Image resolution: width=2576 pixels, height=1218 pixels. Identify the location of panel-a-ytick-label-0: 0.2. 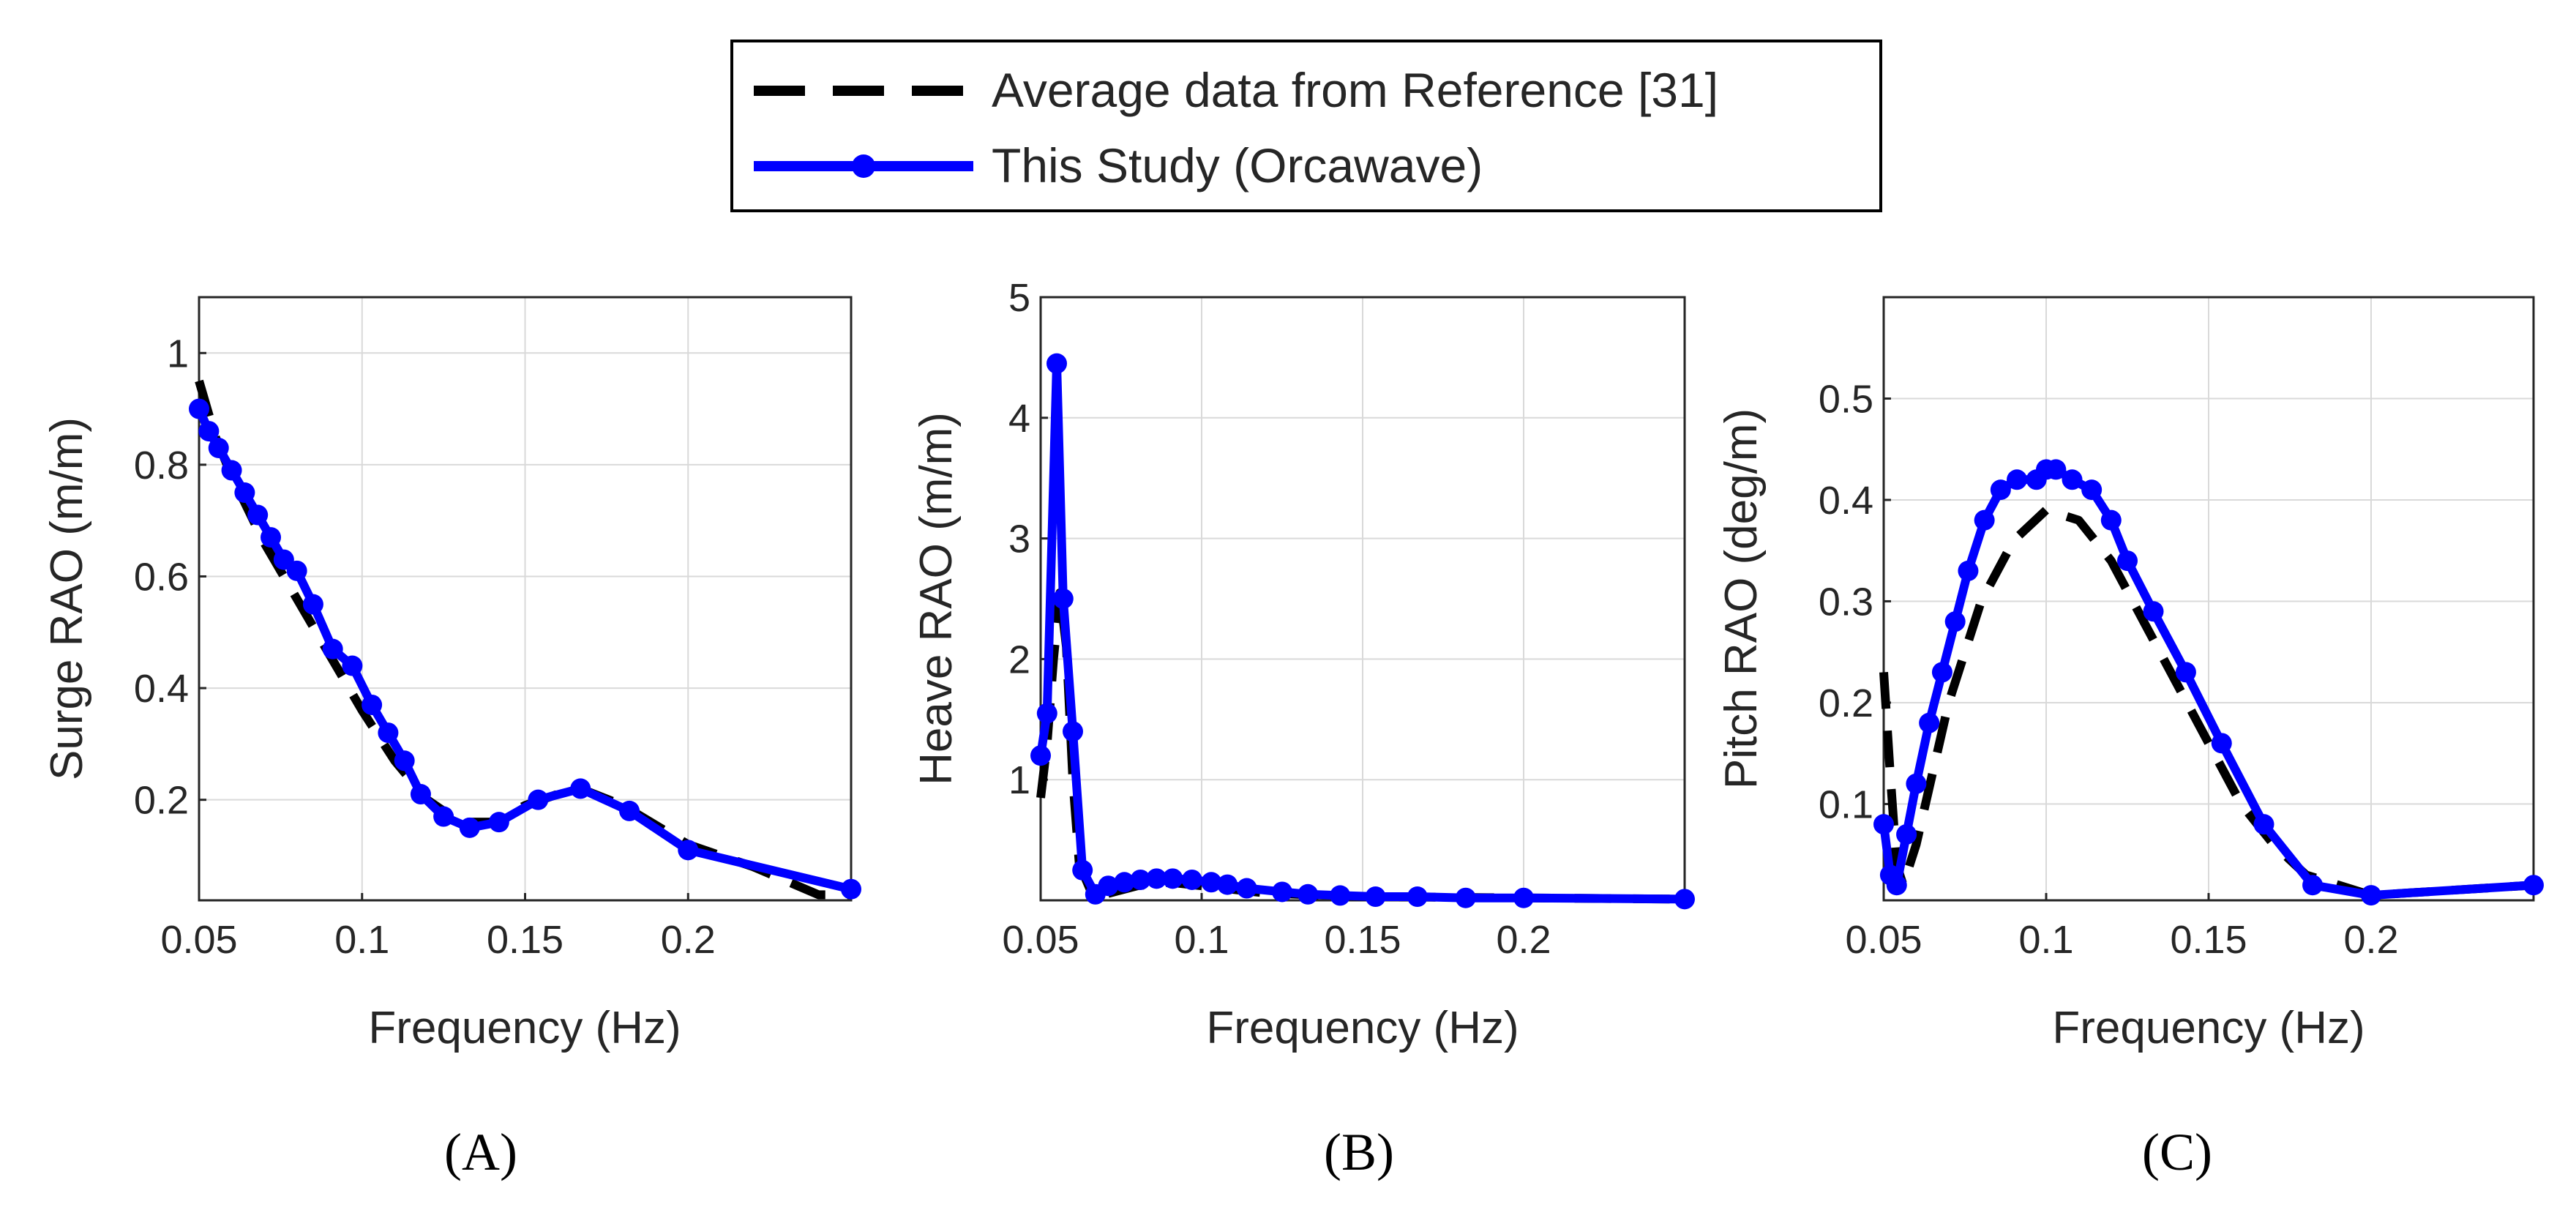
(161, 801).